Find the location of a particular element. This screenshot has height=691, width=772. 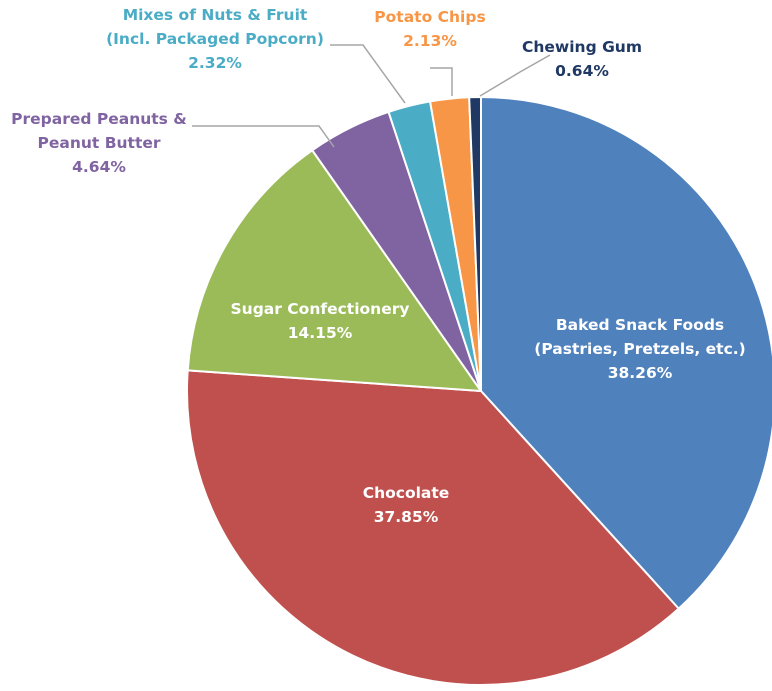

slice-label-potato-chips: Potato Chips 2.13% is located at coordinates (429, 29).